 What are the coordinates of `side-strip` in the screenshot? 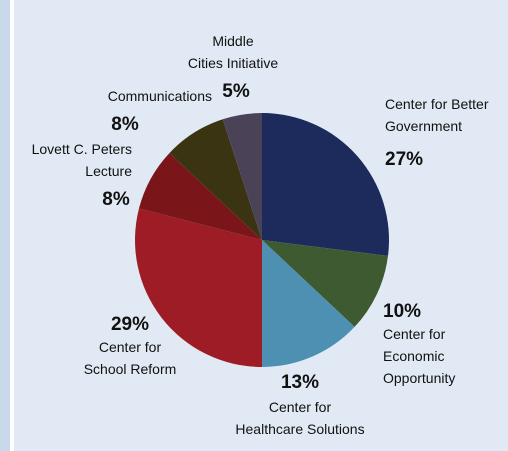 It's located at (5, 225).